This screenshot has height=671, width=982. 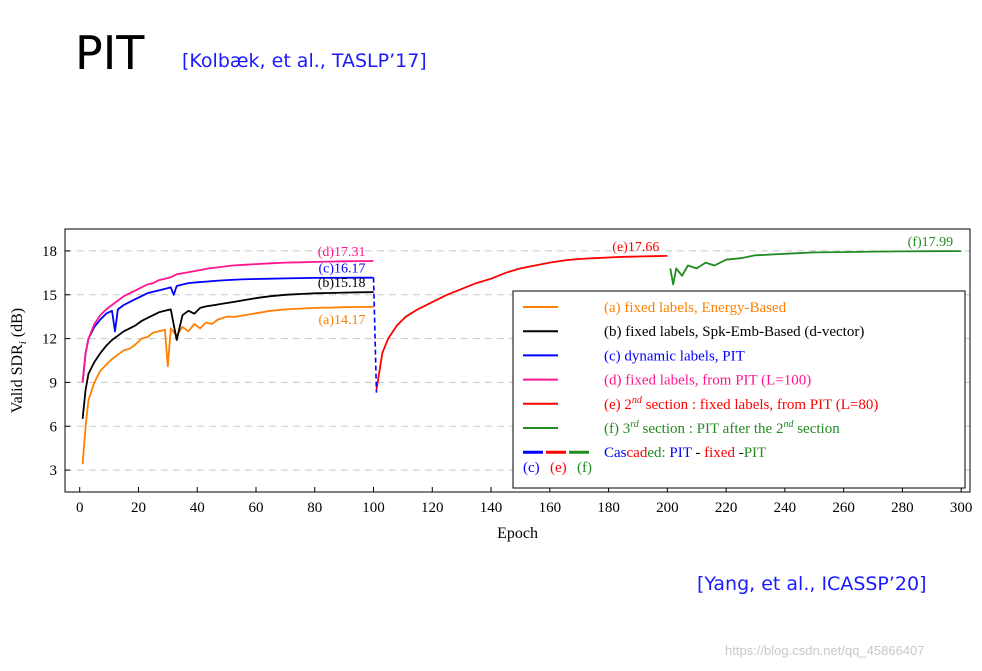 I want to click on cascade-label: Cascaded: PIT - fixed -PIT, so click(x=685, y=453).